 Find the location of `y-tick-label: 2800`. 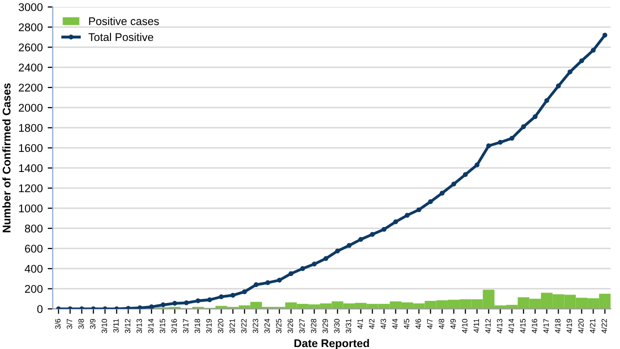

y-tick-label: 2800 is located at coordinates (30, 27).